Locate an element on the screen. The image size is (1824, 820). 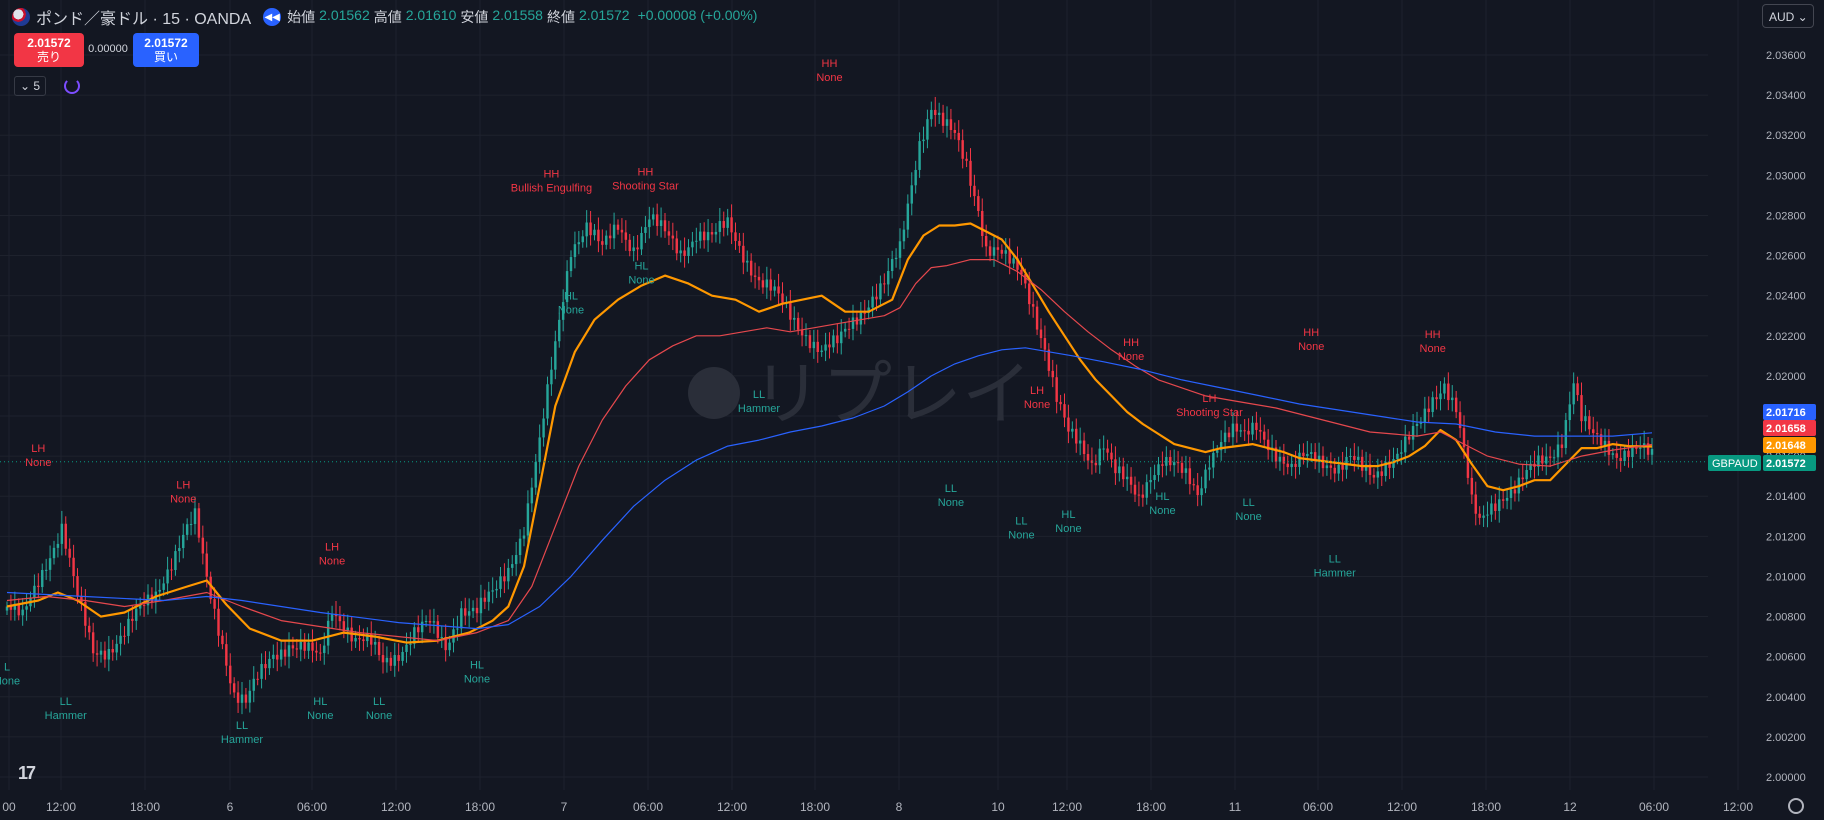
swing-low-label: HL None is located at coordinates (320, 709).